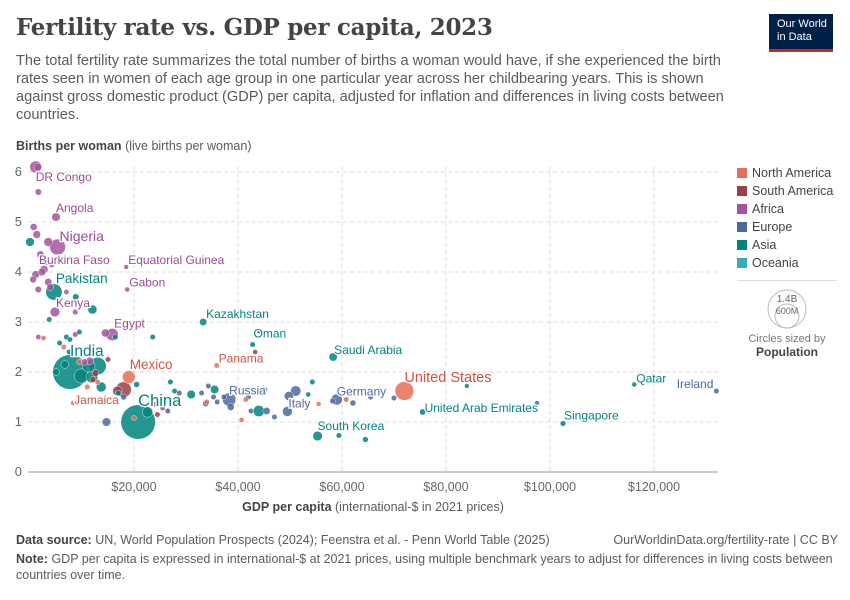 This screenshot has height=600, width=850. I want to click on legend-item-south-america: South America, so click(785, 191).